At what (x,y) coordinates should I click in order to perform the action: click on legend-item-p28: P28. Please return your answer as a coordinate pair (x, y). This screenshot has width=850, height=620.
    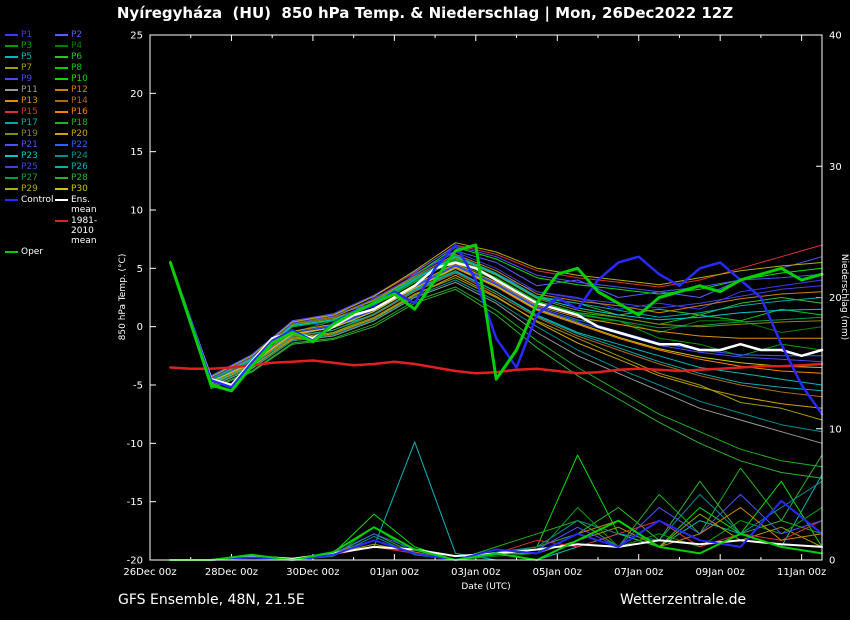
    Looking at the image, I should click on (87, 177).